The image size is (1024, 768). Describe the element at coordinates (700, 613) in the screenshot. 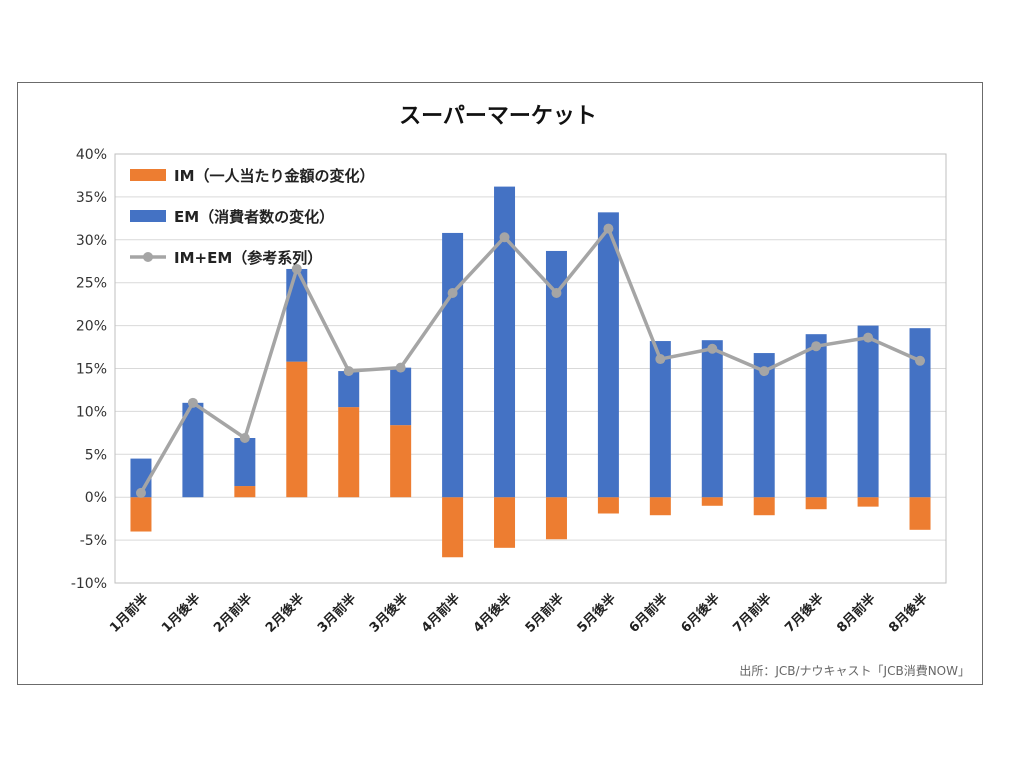

I see `x-tick-label: 6月後半` at that location.